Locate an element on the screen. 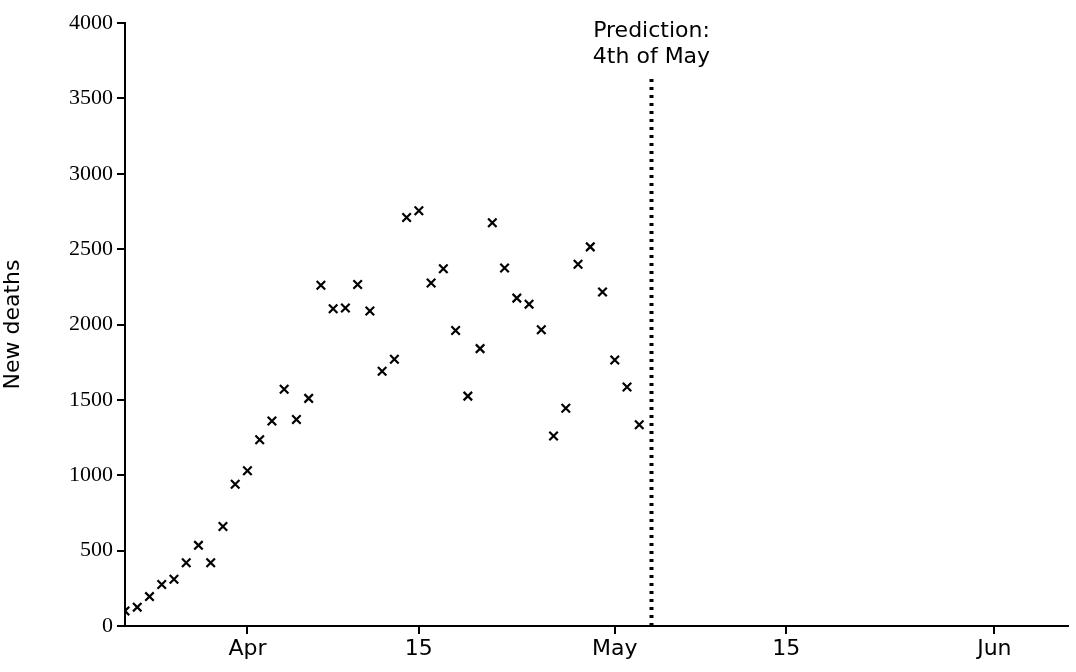  x-tick-label: May is located at coordinates (615, 647).